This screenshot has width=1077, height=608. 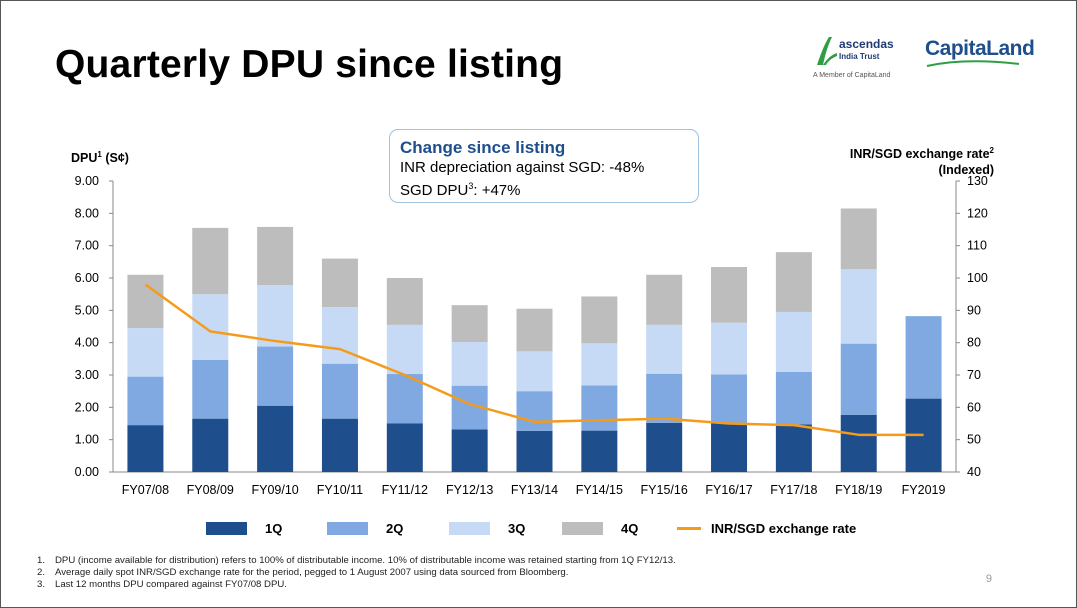 I want to click on callout-line-inr: INR depreciation against SGD: -48%, so click(x=522, y=167).